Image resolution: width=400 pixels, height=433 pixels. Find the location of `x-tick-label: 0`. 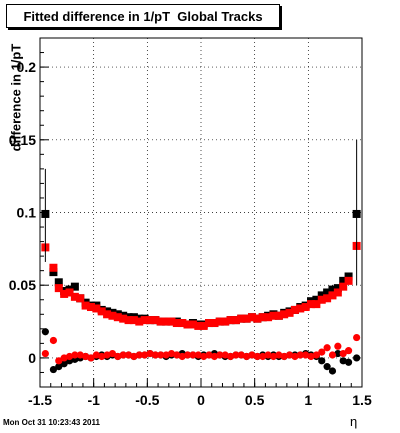

x-tick-label: 0 is located at coordinates (201, 400).